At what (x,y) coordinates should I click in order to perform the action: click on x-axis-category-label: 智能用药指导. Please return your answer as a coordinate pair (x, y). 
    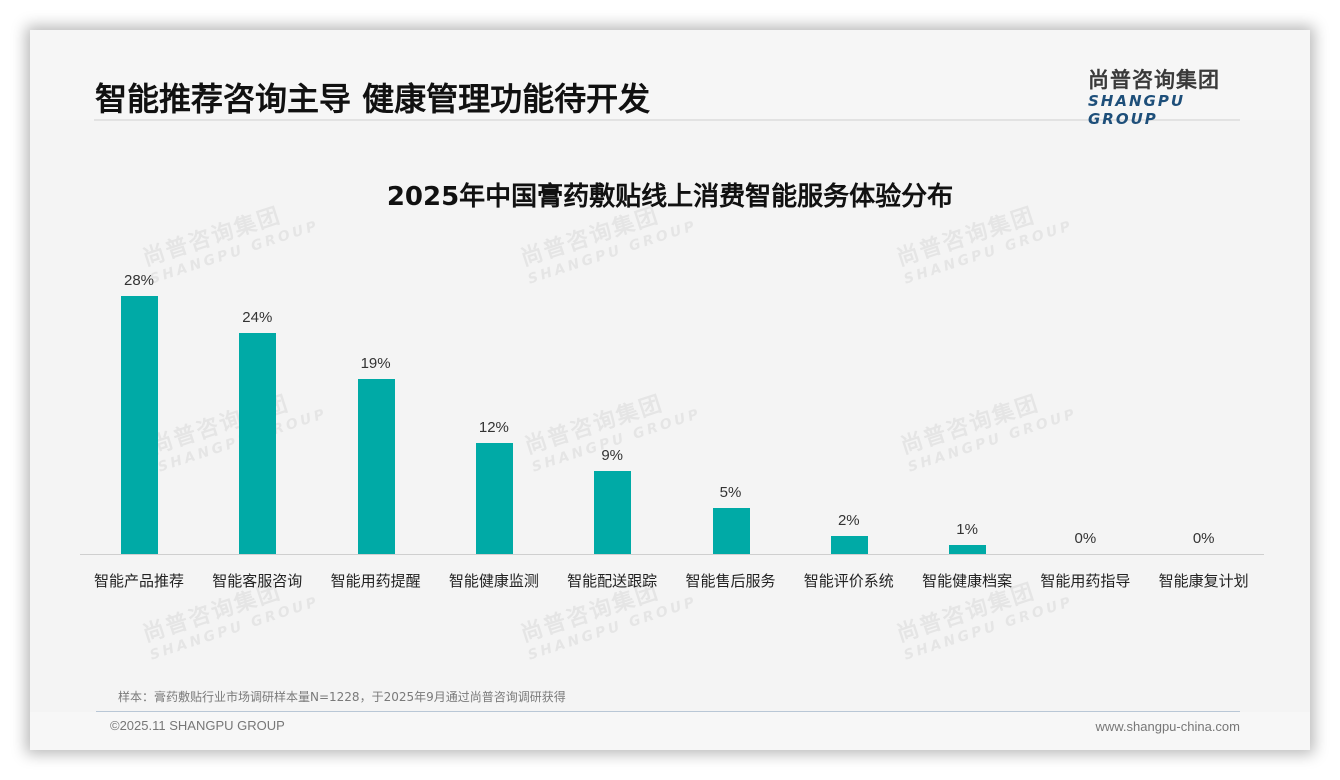
    Looking at the image, I should click on (1085, 581).